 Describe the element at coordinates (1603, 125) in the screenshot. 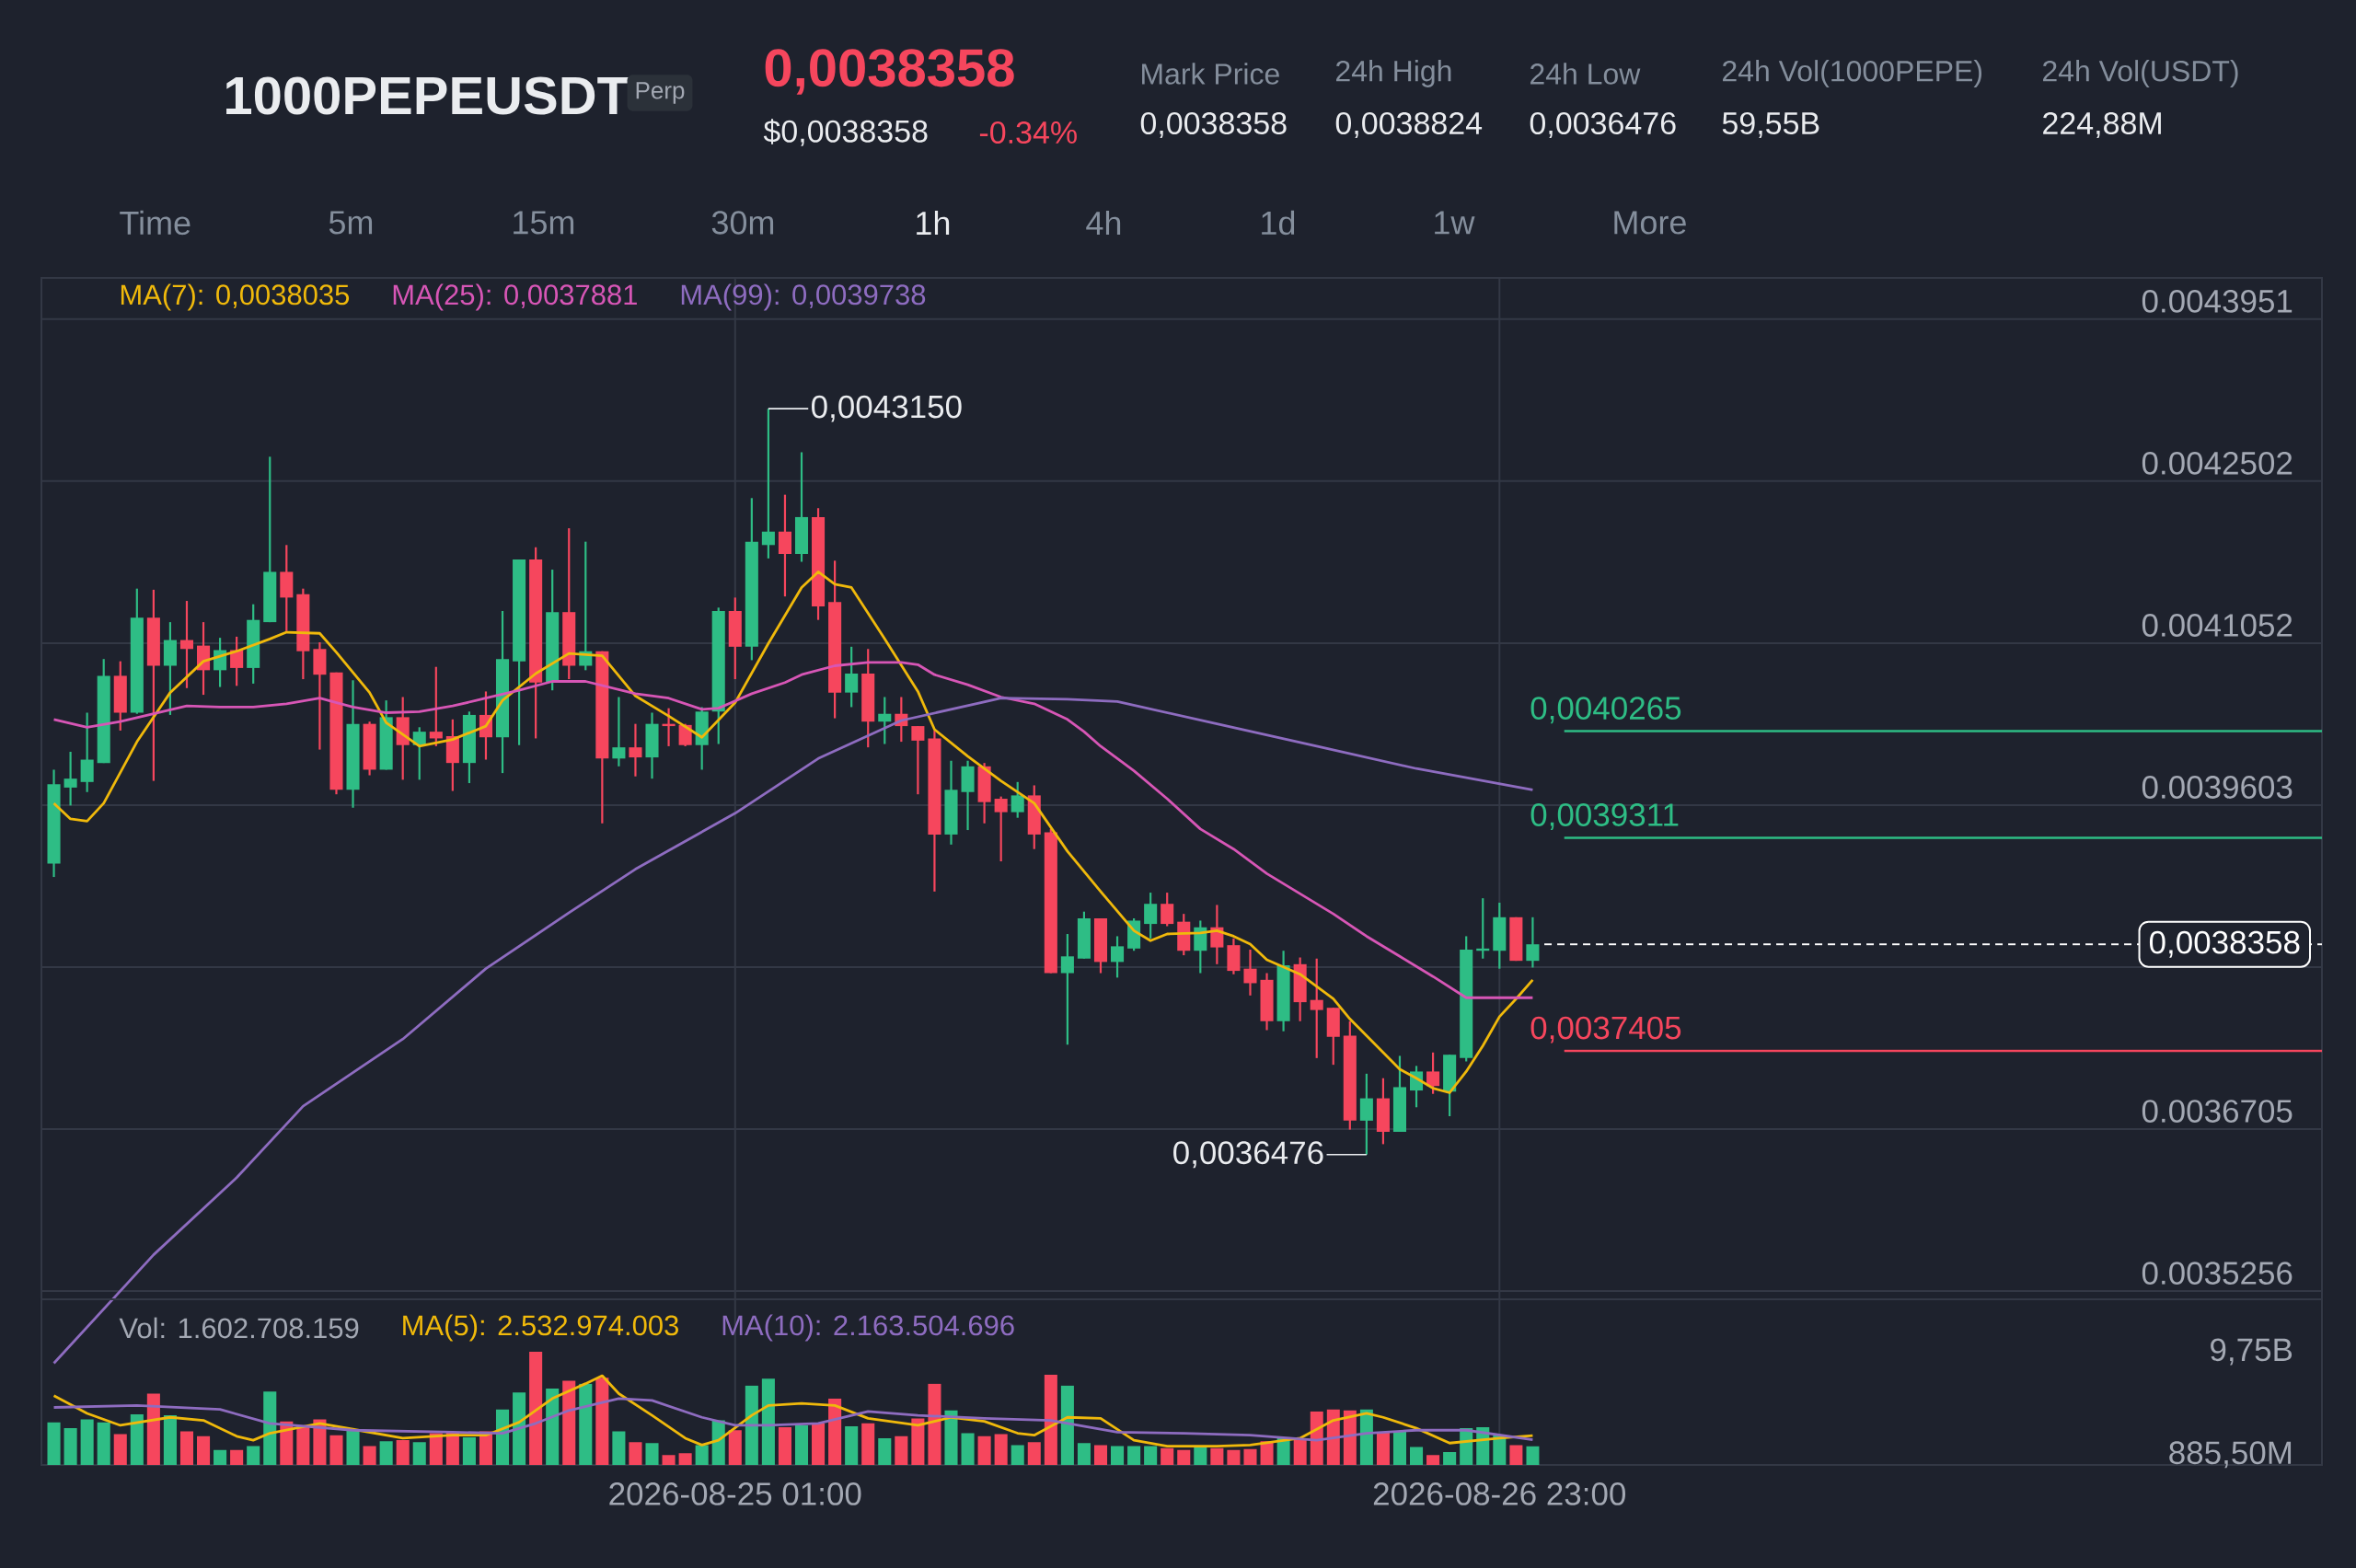

I see `text: 0,0036476` at that location.